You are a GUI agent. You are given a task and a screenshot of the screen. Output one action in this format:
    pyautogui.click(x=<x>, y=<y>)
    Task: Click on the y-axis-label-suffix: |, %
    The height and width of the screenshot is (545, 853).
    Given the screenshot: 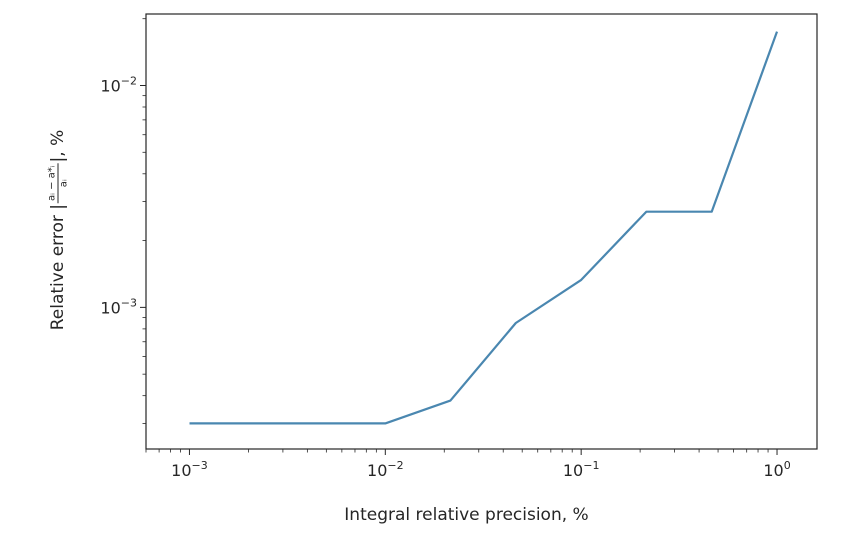 What is the action you would take?
    pyautogui.click(x=58, y=146)
    